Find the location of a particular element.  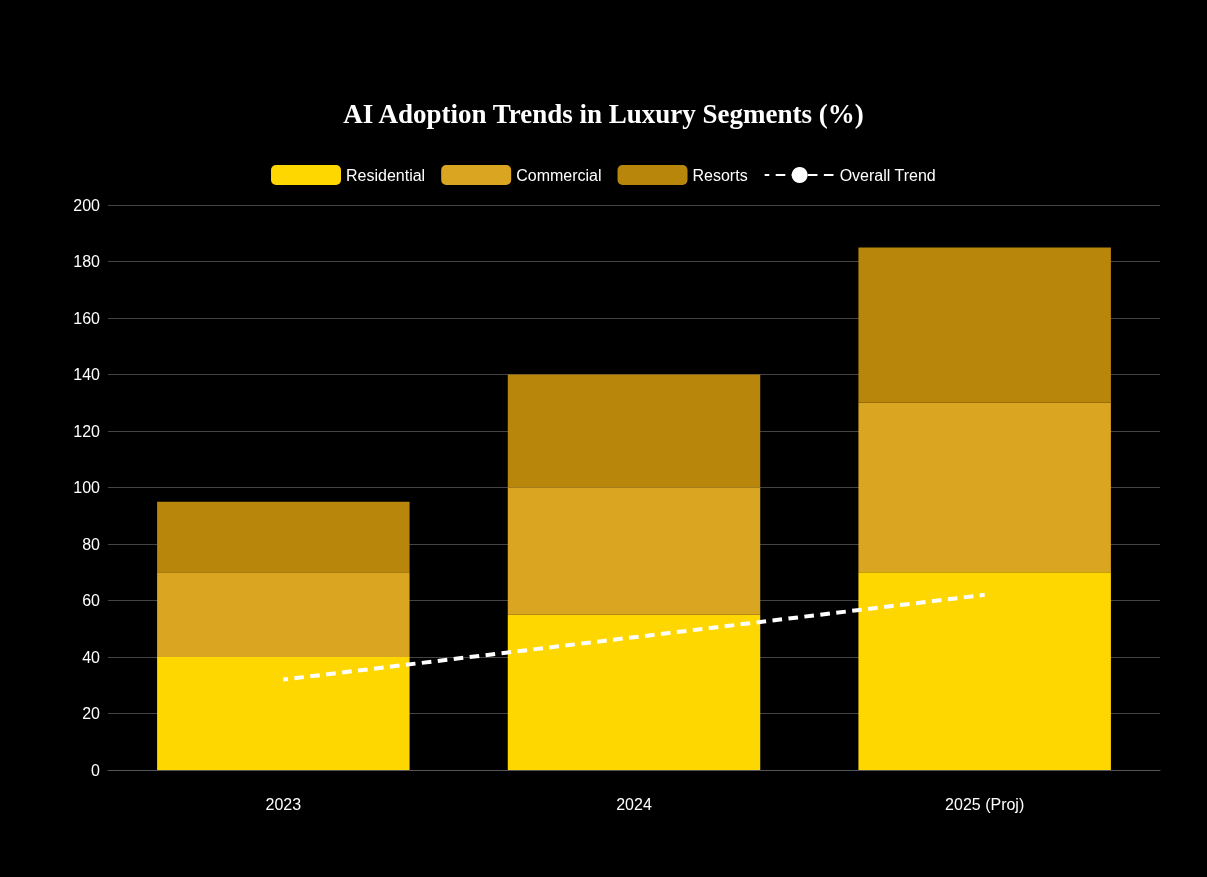

chart-title: AI Adoption Trends in Luxury Segments (%) is located at coordinates (603, 113).